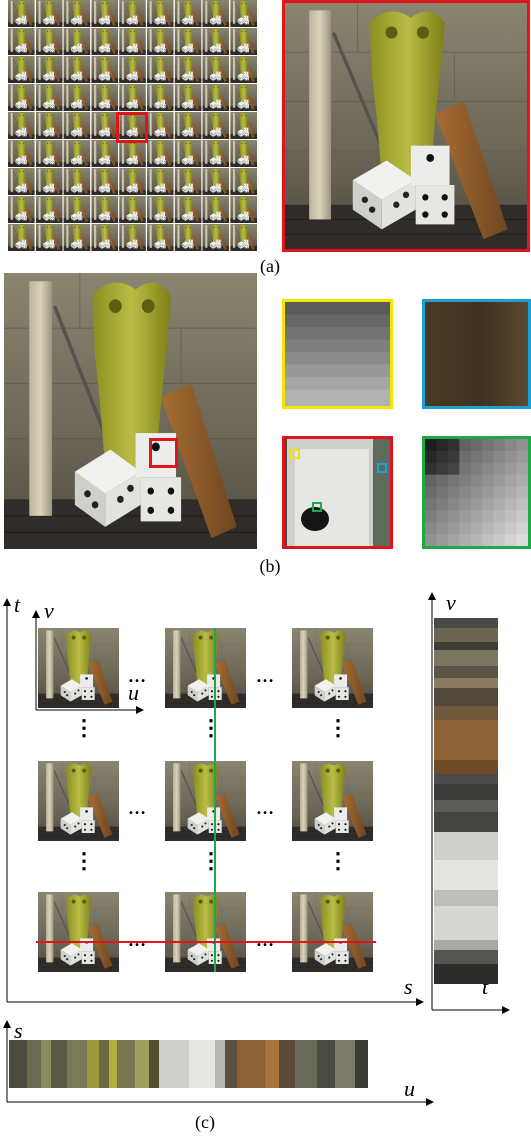 The width and height of the screenshot is (531, 1144). Describe the element at coordinates (476, 354) in the screenshot. I see `zoom-patch-cyan` at that location.